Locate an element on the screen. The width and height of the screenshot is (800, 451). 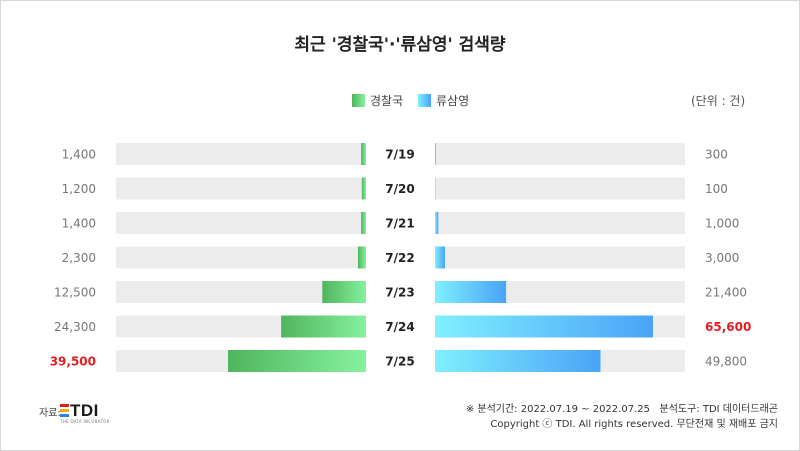
value-label-right: 300 is located at coordinates (716, 155).